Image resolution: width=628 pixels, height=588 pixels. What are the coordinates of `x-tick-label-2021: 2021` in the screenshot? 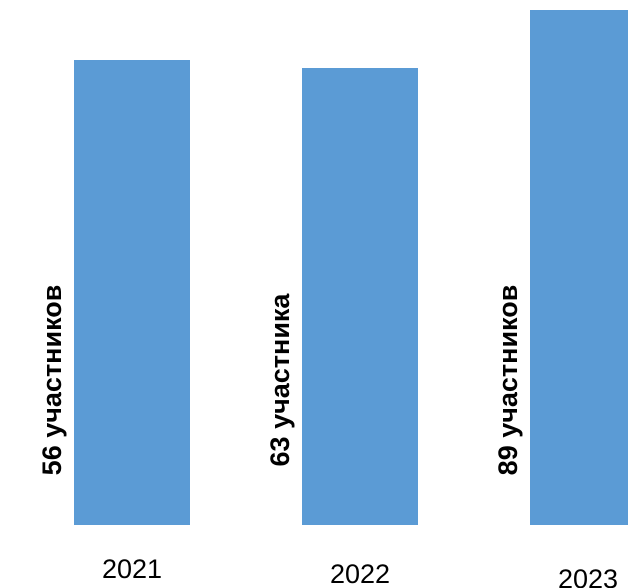 It's located at (132, 569).